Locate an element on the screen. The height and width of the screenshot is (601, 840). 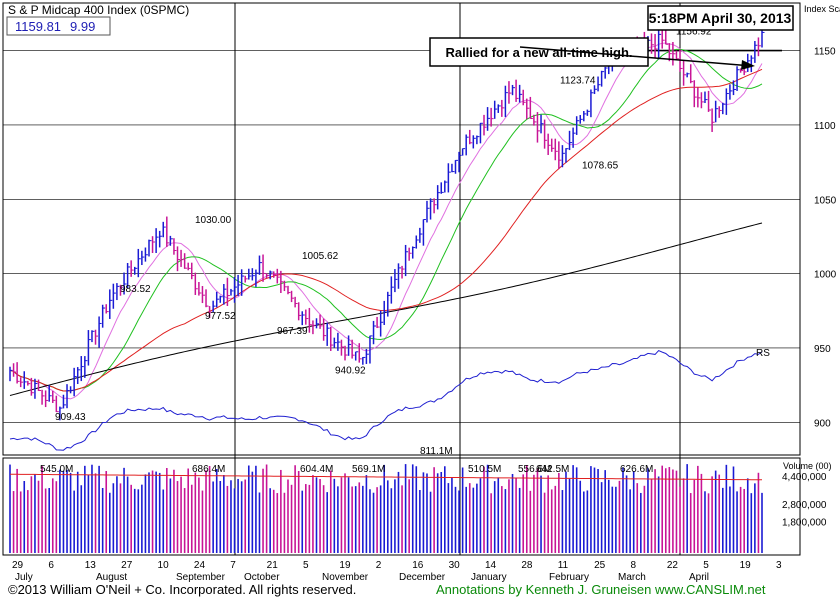
price-tick-label: 900 is located at coordinates (822, 423).